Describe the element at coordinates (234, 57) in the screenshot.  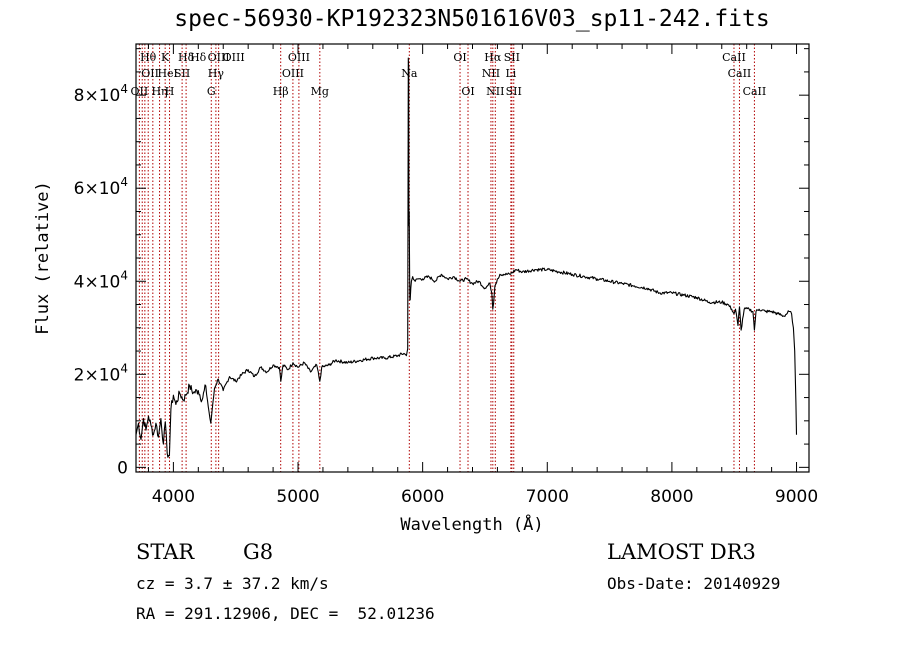
I see `line-label-extra-3: OIII` at that location.